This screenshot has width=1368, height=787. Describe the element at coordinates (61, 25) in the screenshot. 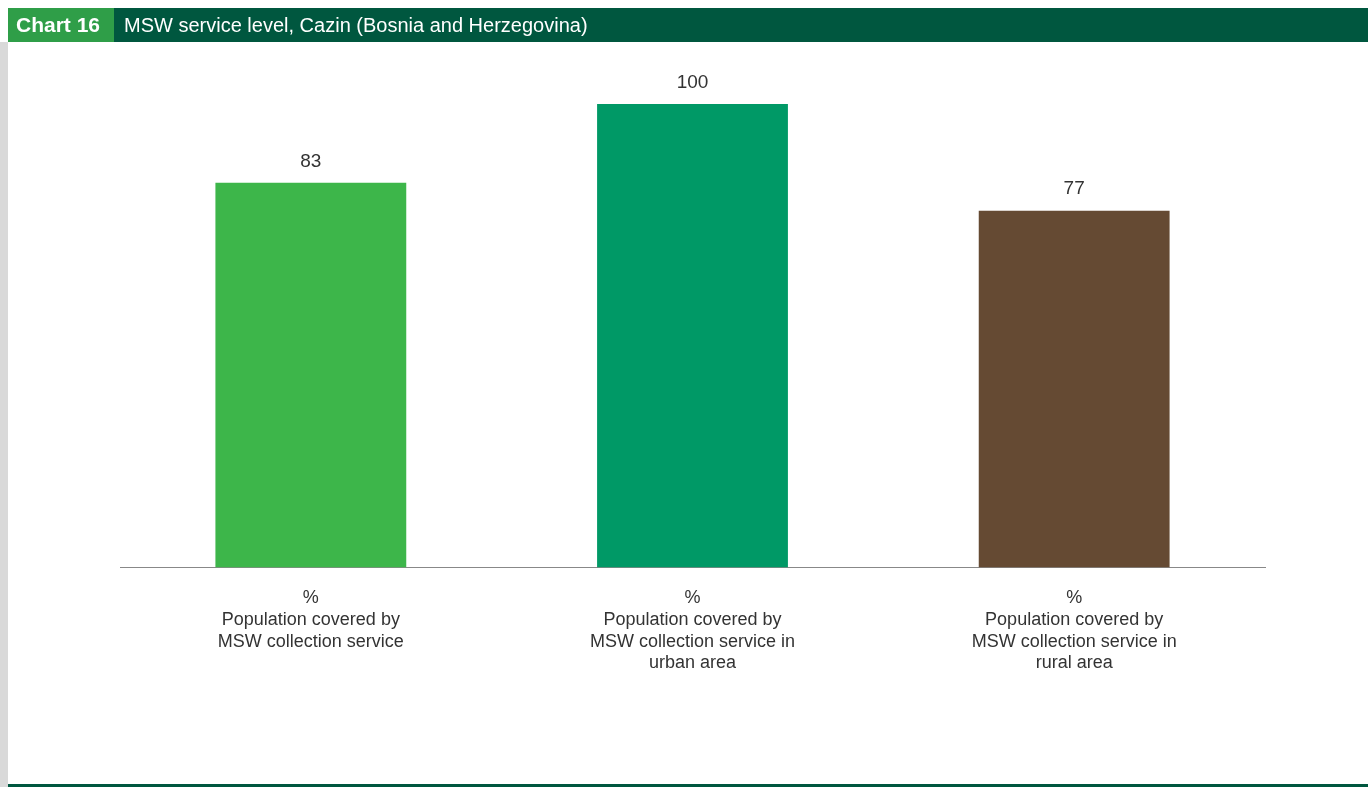

I see `caption: Chart 16` at that location.